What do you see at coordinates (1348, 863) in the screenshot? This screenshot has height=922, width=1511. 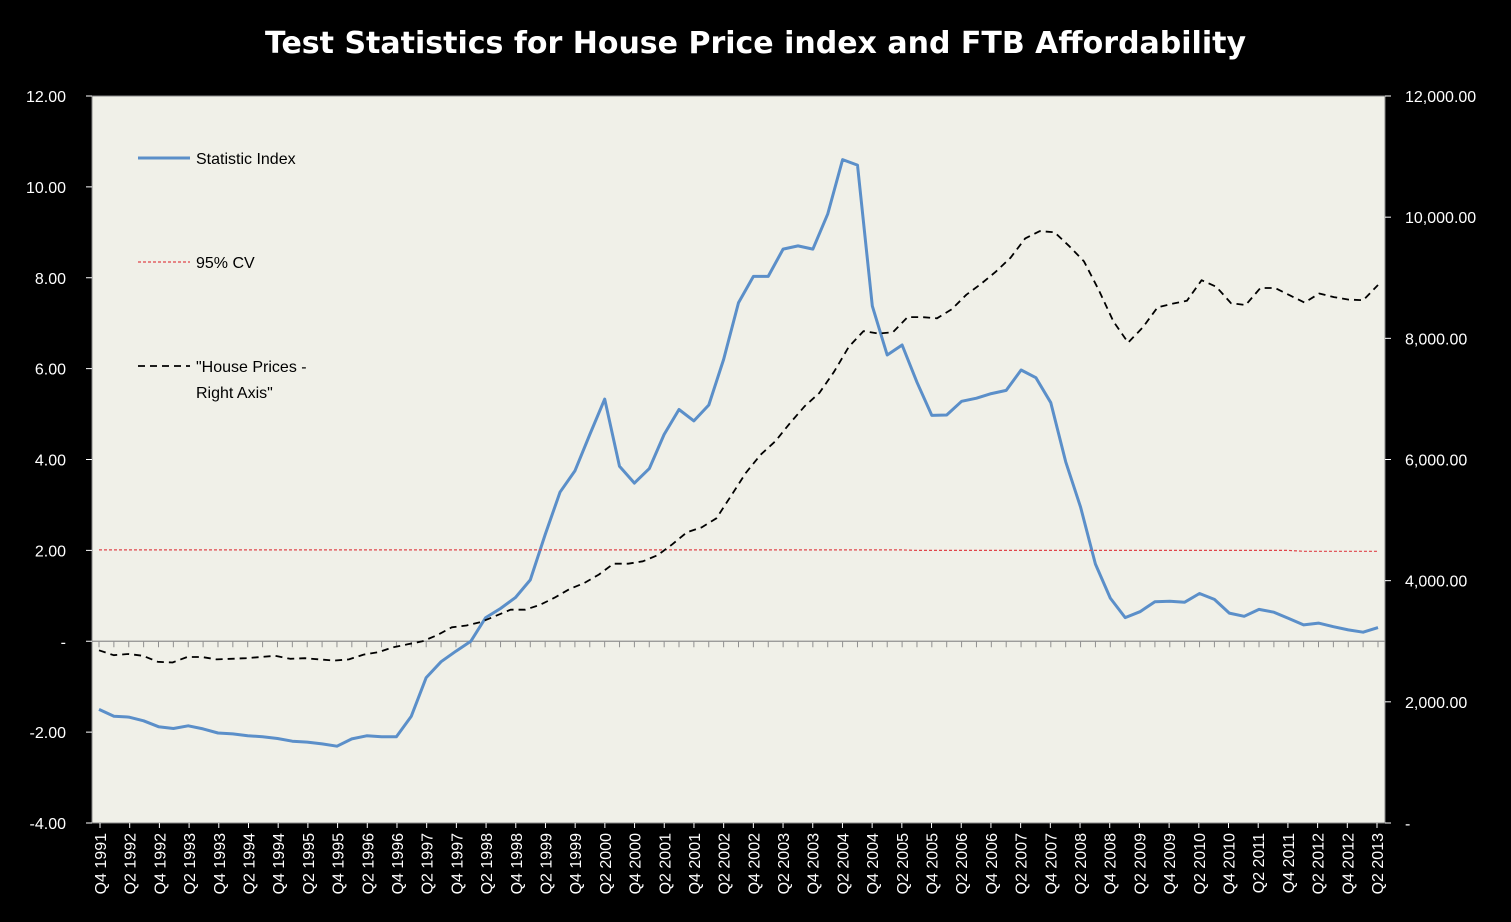 I see `x-axis-tick-label: Q4 2012` at bounding box center [1348, 863].